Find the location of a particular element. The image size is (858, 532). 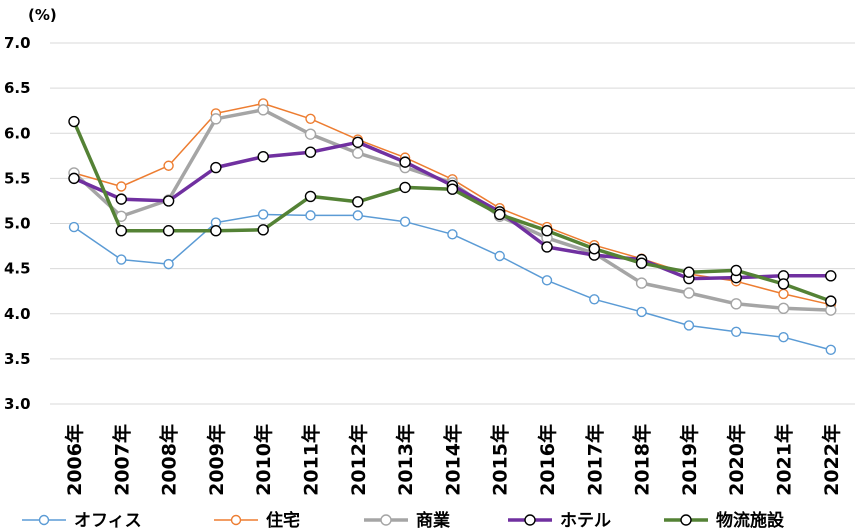

legend-item: オフィス is located at coordinates (82, 521).